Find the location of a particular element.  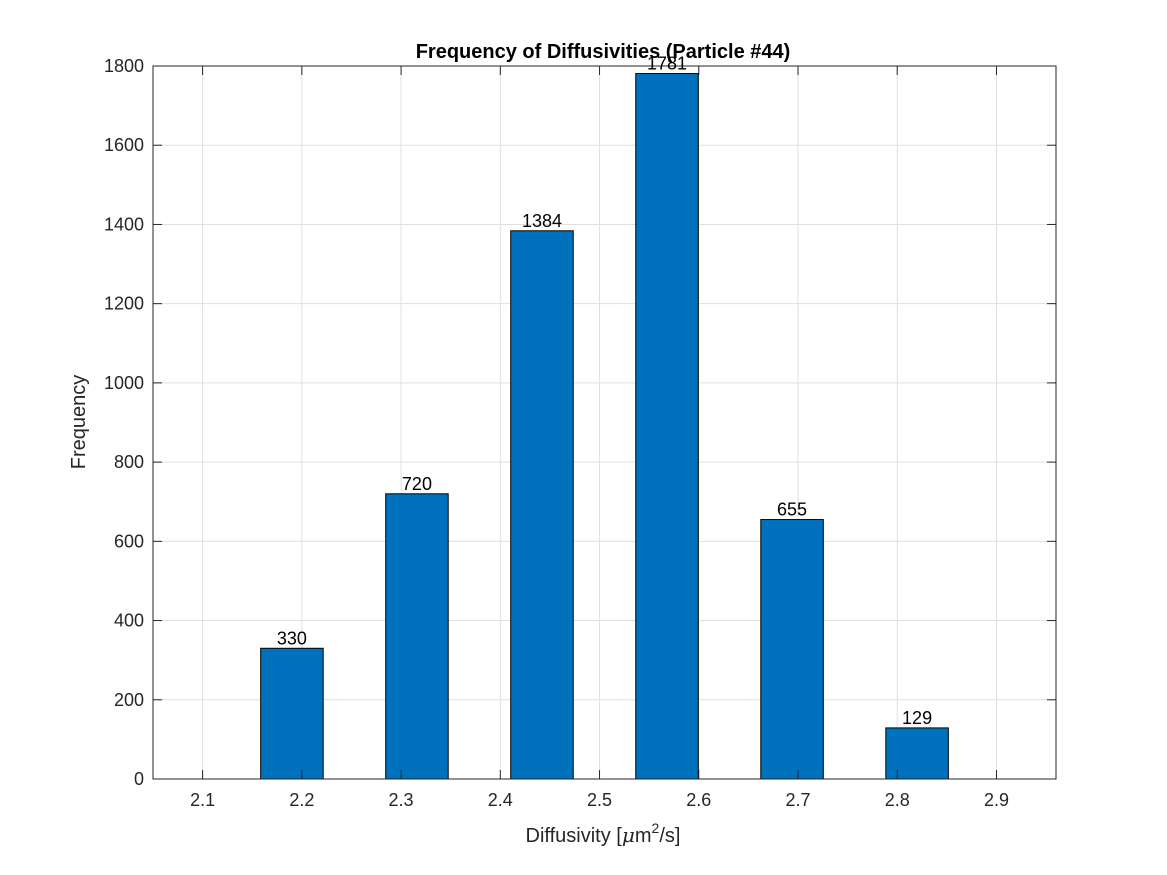

y-tick-labels: 0 200 400 600 800 1000 1200 1400 1600 1800 is located at coordinates (124, 422).